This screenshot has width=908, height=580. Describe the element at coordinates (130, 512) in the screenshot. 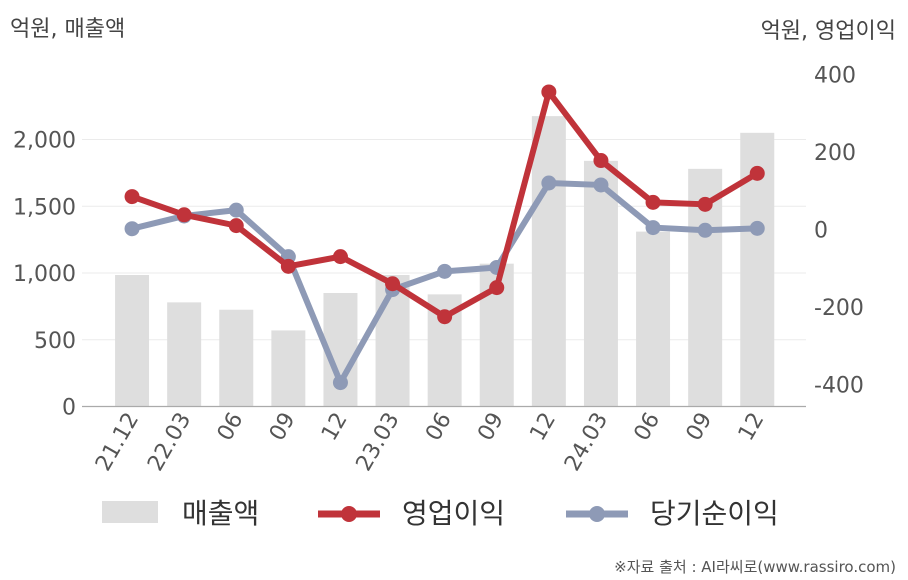

I see `legend-swatch-revenue` at that location.